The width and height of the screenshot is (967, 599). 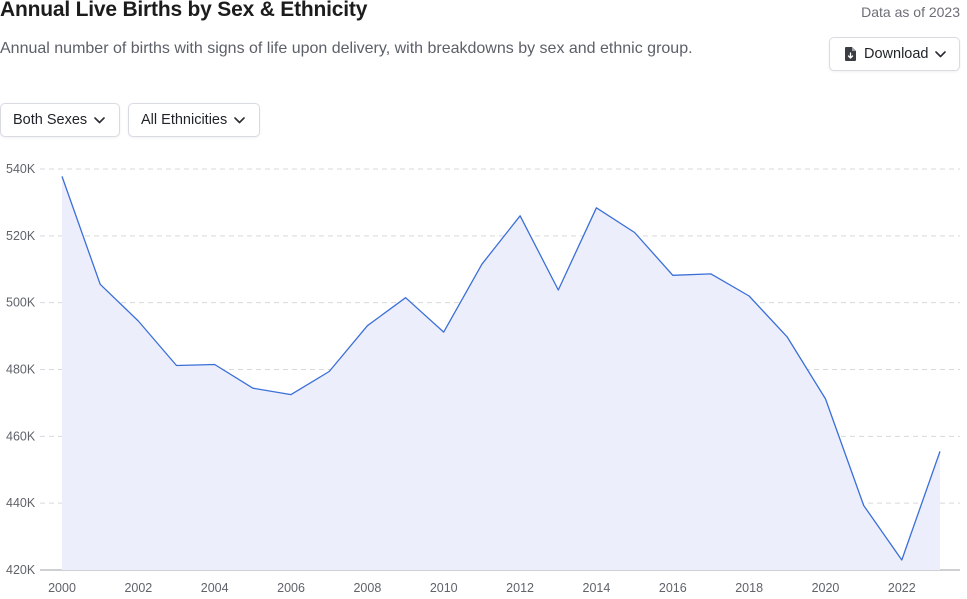 What do you see at coordinates (138, 588) in the screenshot?
I see `x-tick-label: 2002` at bounding box center [138, 588].